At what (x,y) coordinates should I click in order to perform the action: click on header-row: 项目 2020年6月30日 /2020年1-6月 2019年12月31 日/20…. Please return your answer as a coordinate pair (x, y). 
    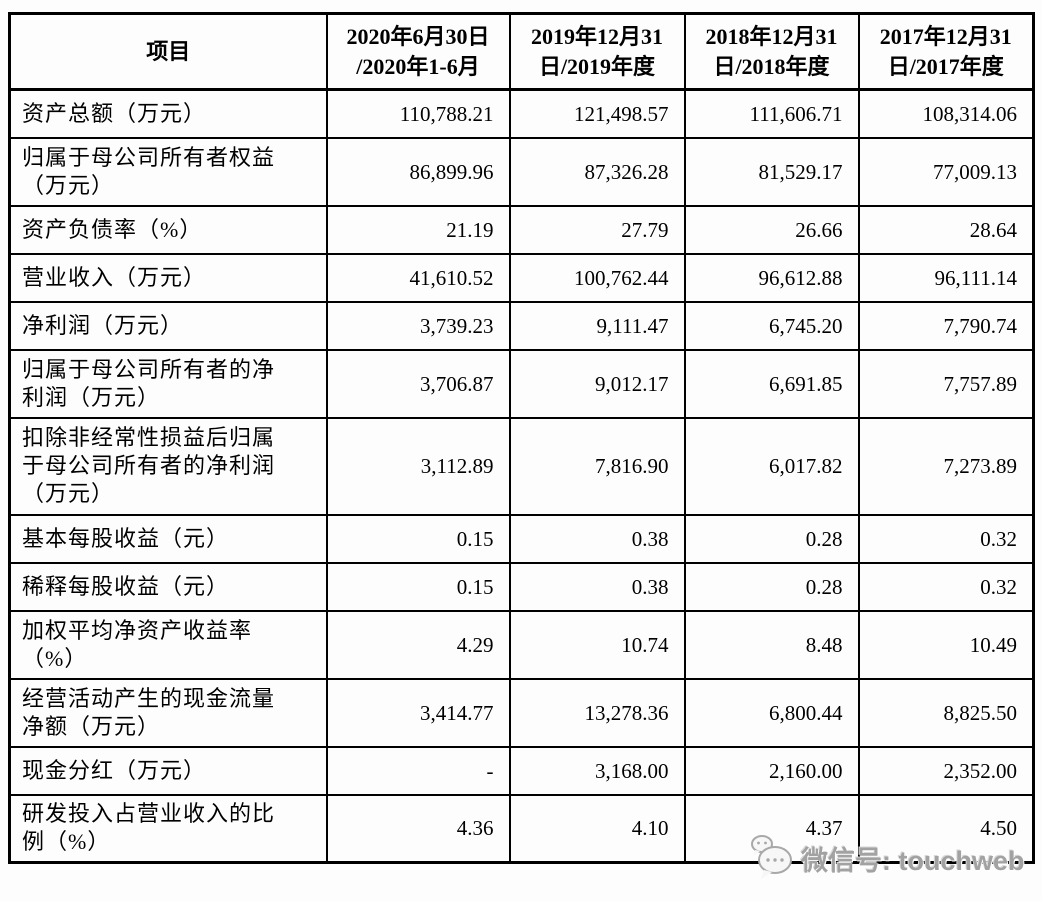
    Looking at the image, I should click on (521, 51).